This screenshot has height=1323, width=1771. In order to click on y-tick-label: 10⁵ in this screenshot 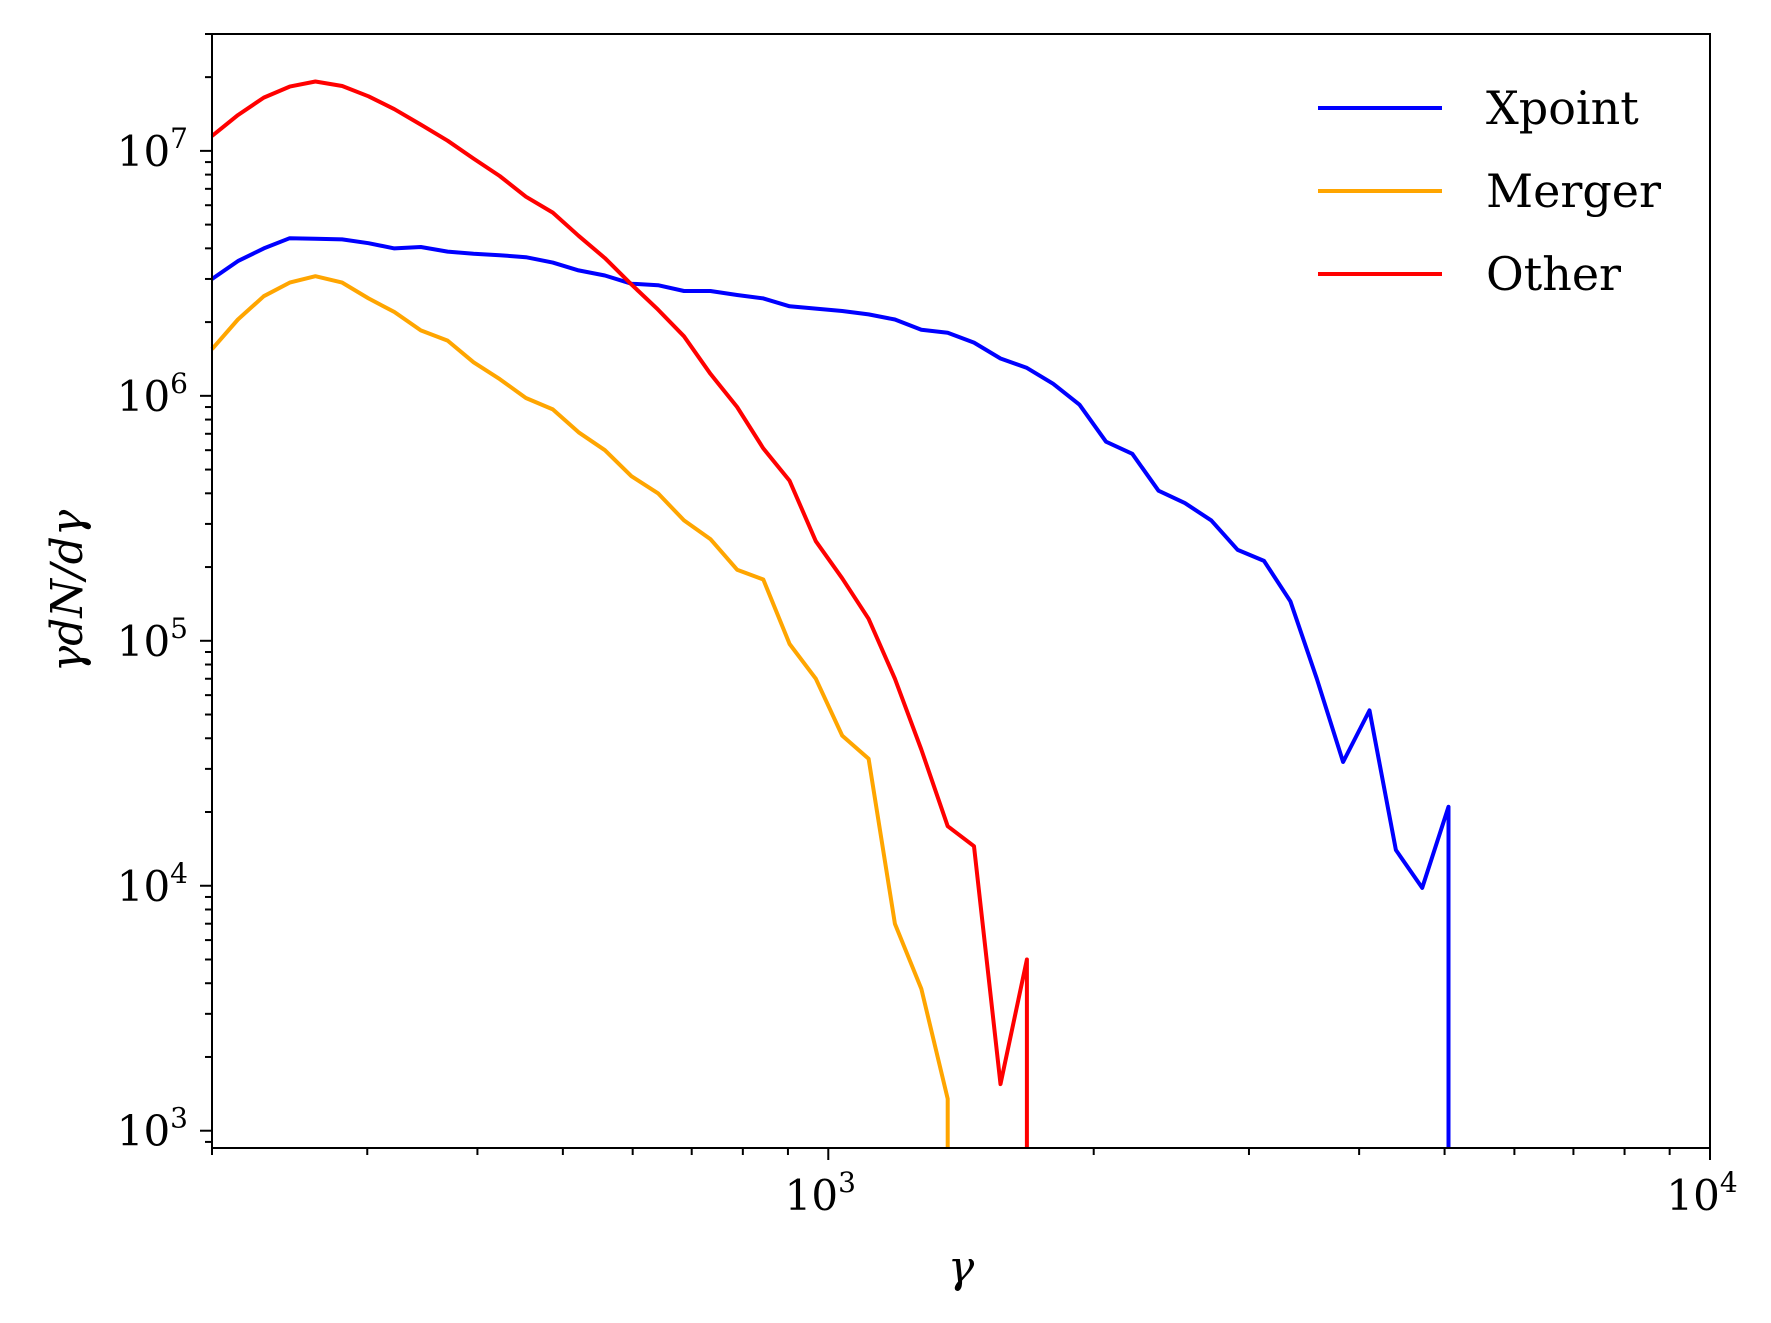, I will do `click(152, 639)`.